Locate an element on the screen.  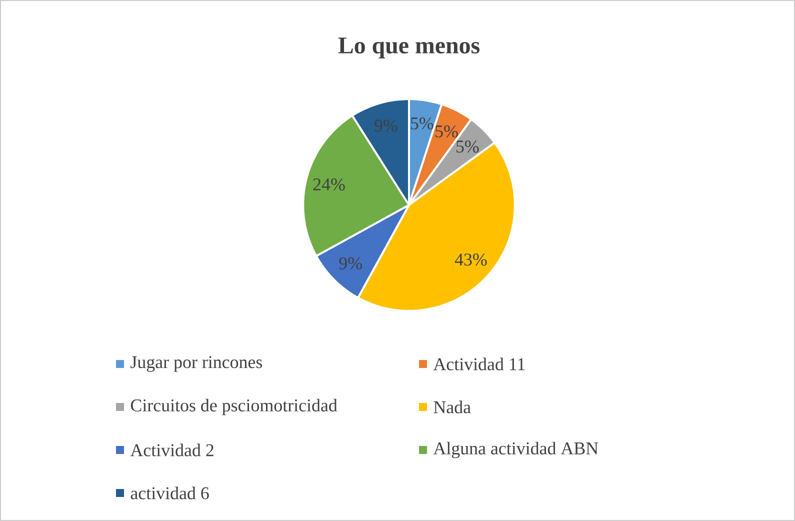
data-label: 24% is located at coordinates (329, 184).